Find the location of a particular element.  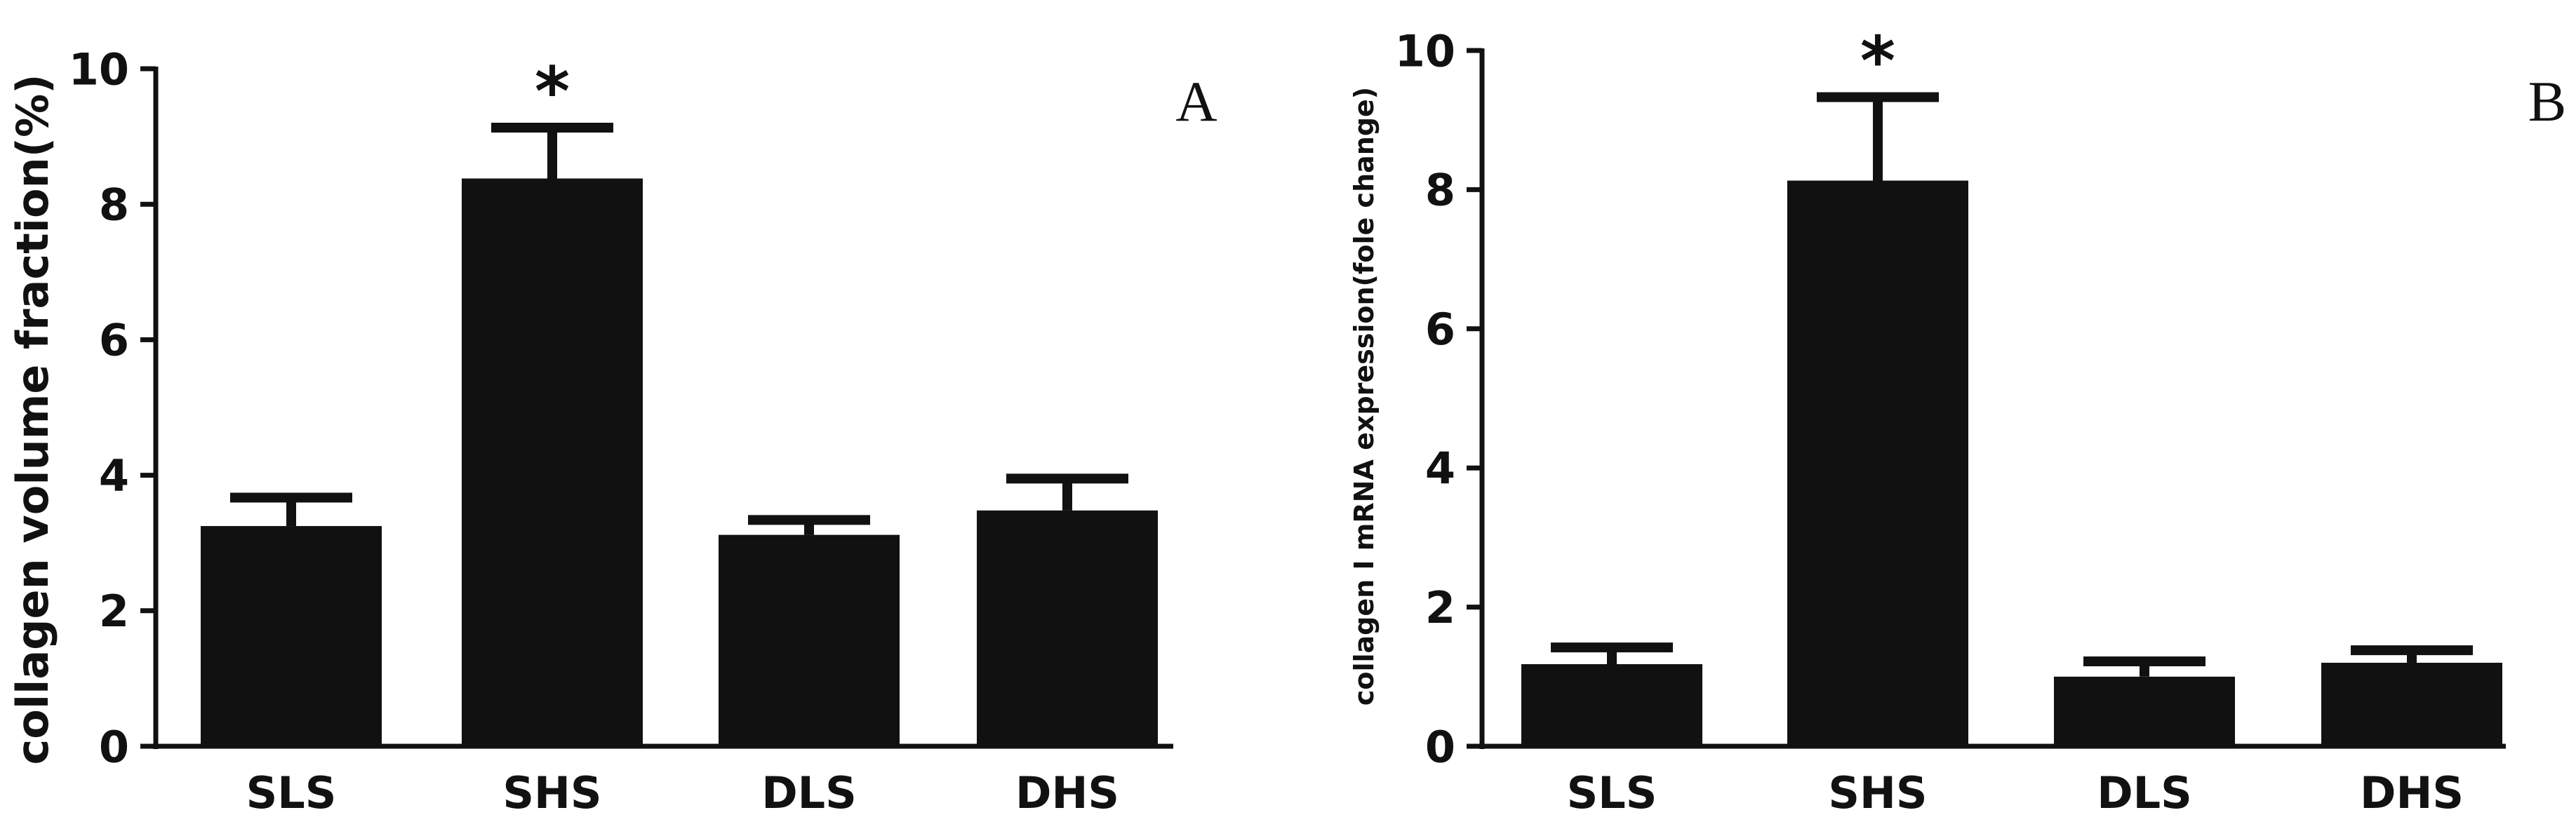

chart-a-ytick-label: 8 is located at coordinates (114, 205).